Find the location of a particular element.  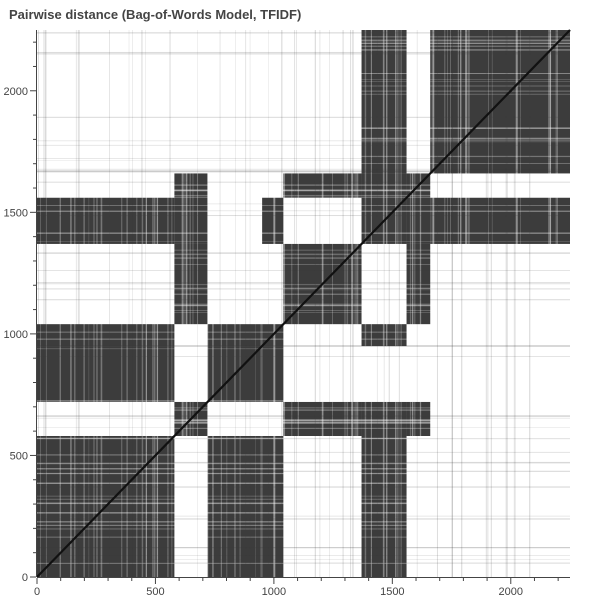

heatmap-block-B-E is located at coordinates (418, 284).